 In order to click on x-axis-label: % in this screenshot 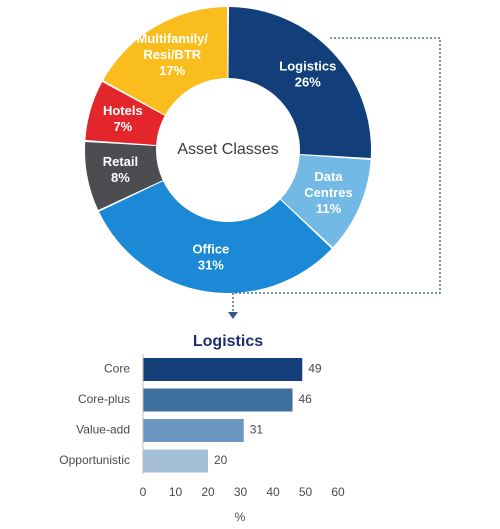, I will do `click(240, 517)`.